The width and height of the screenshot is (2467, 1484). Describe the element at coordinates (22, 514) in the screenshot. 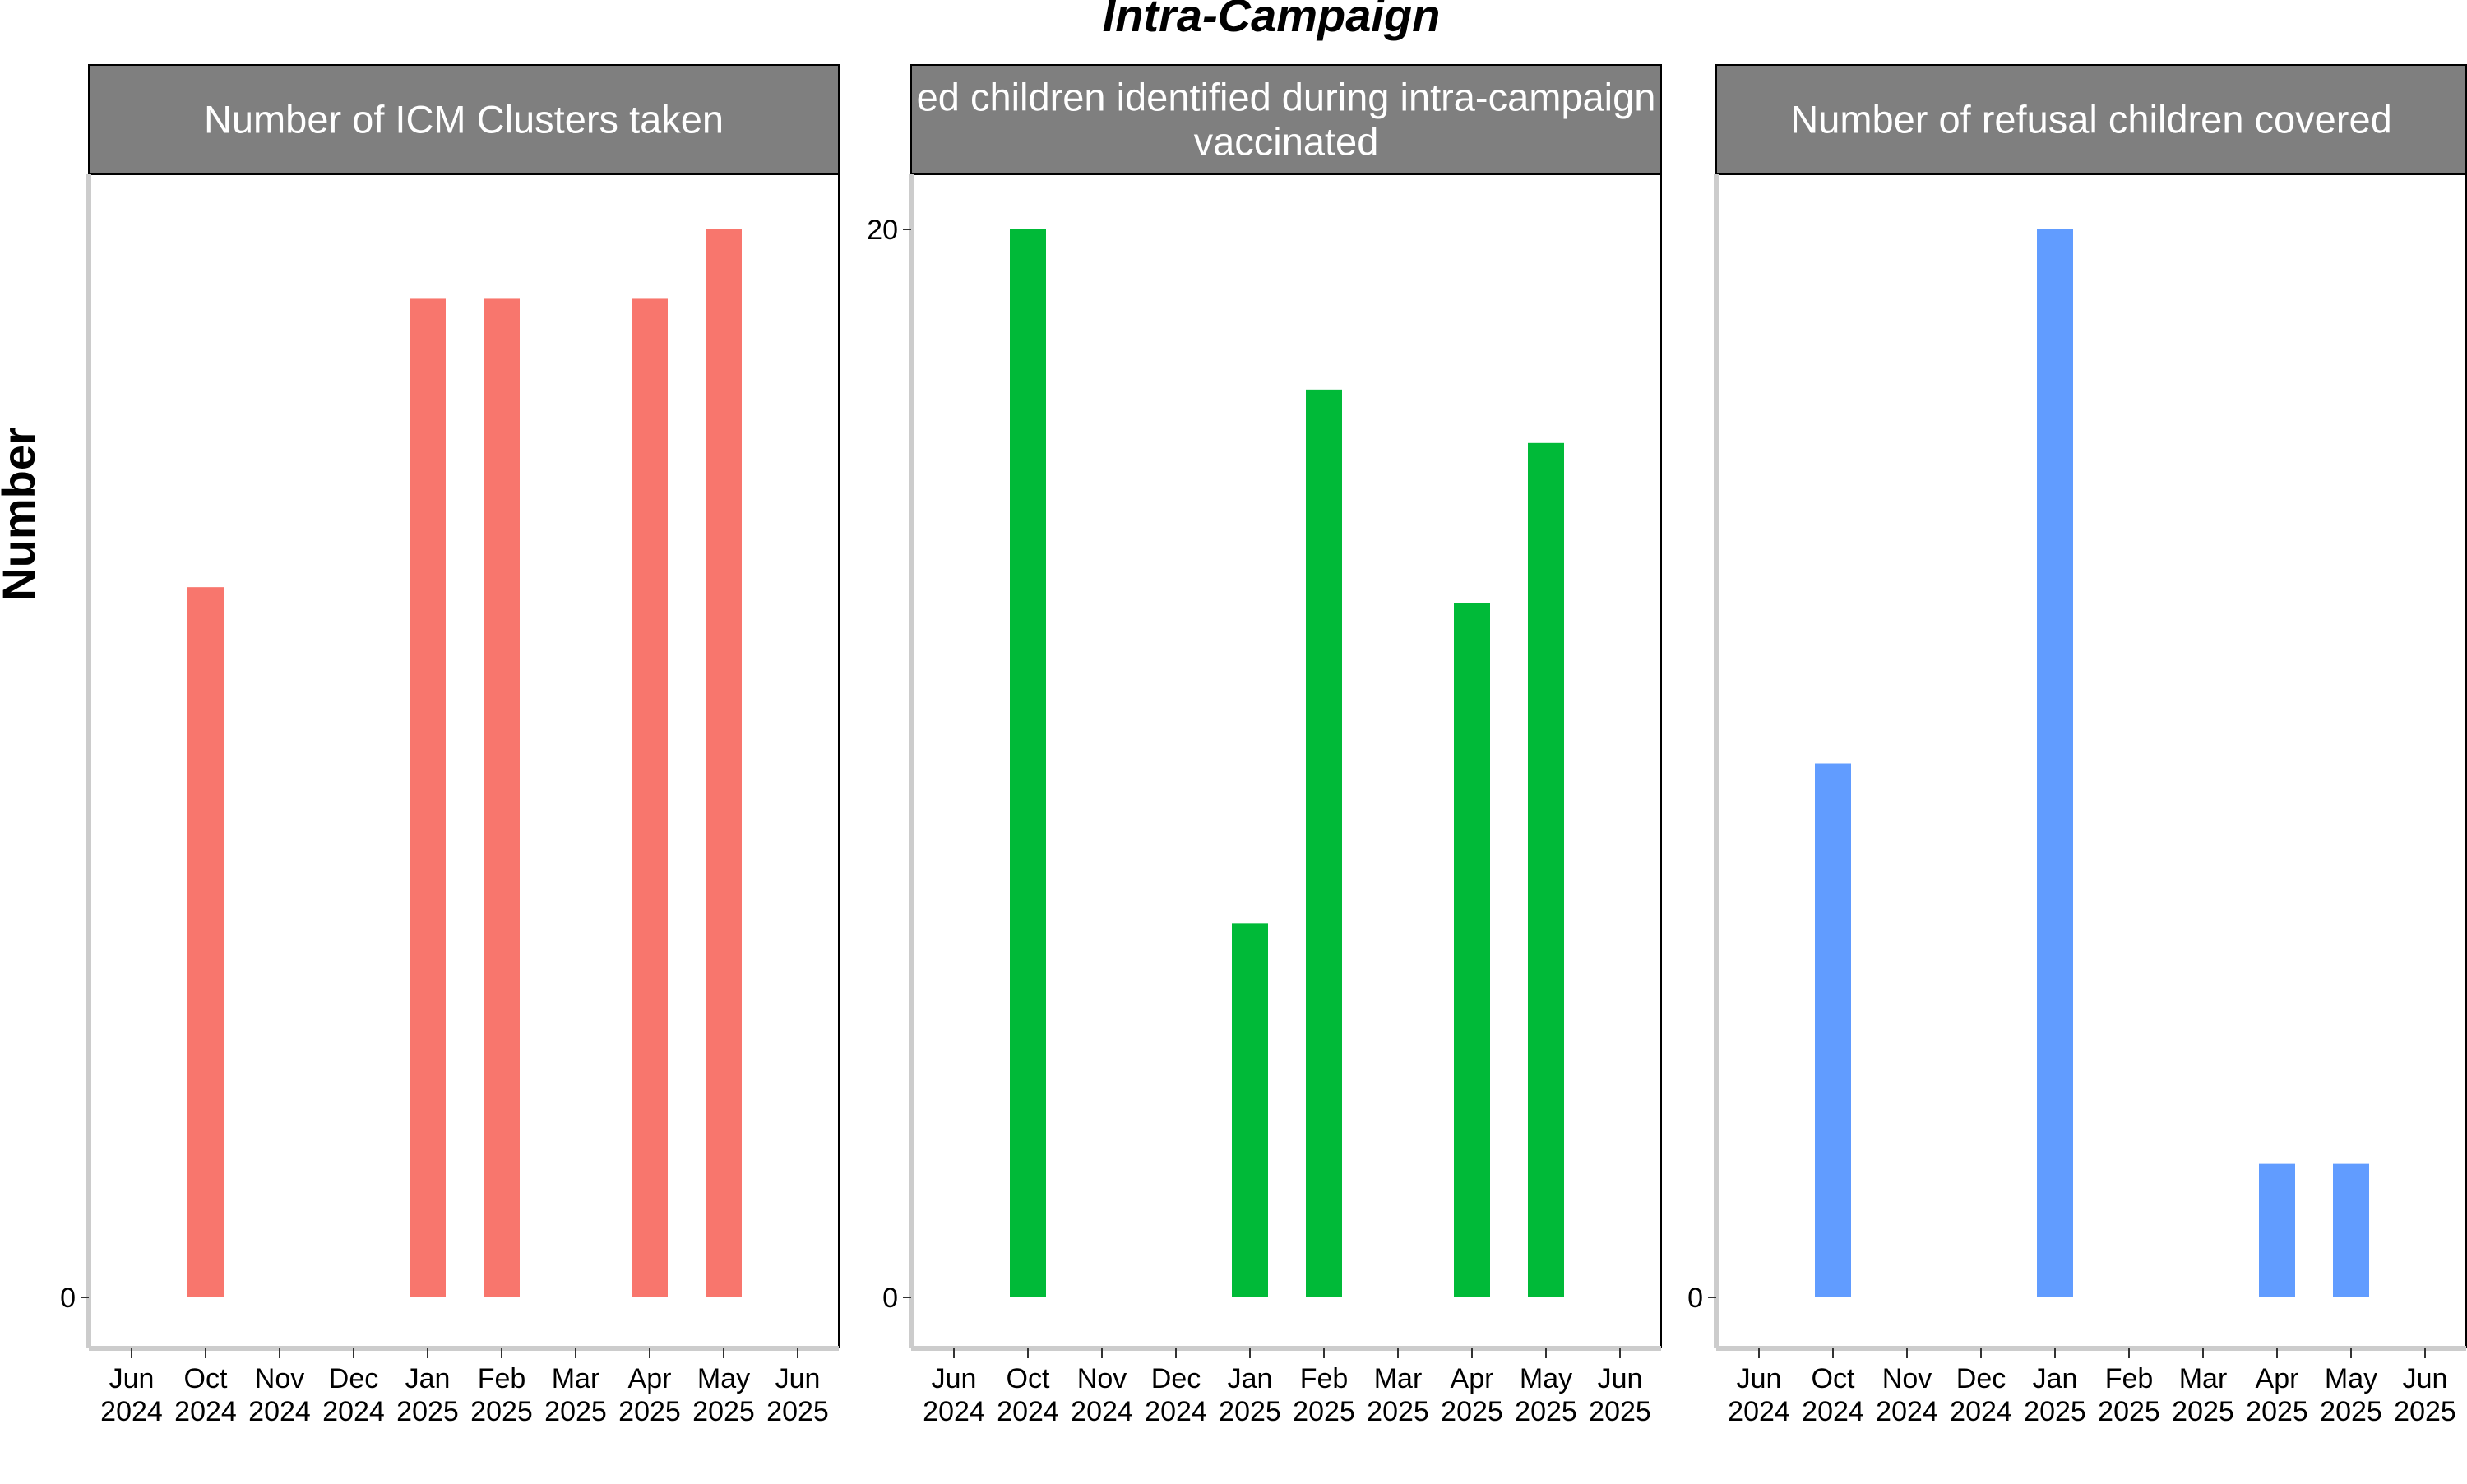

I see `y-axis-label: Number` at that location.